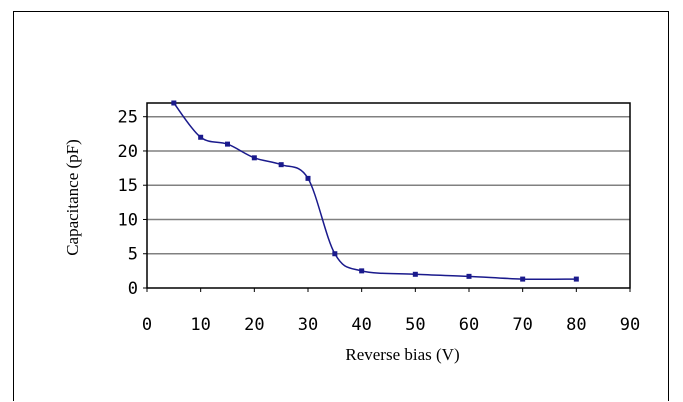 This screenshot has width=683, height=402. I want to click on y-tick-label: 15, so click(128, 186).